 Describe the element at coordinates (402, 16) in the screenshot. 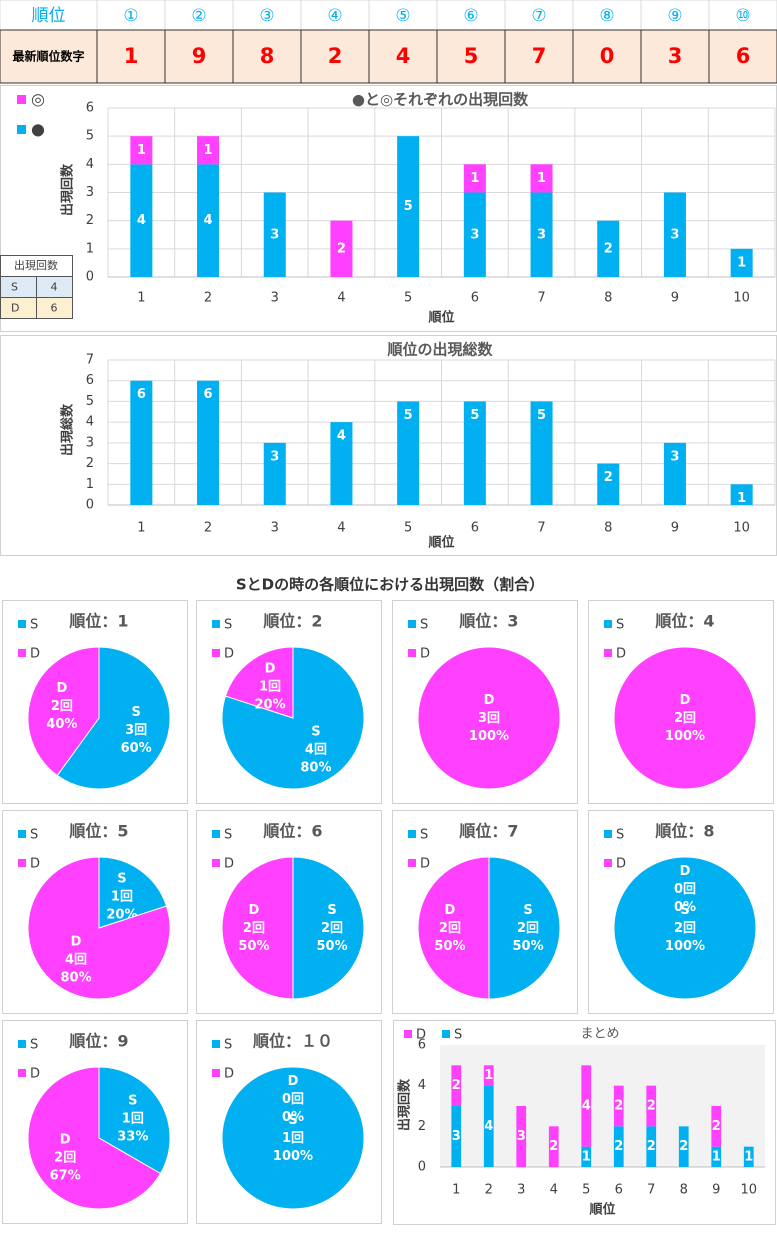

I see `header-text: ⑤` at that location.